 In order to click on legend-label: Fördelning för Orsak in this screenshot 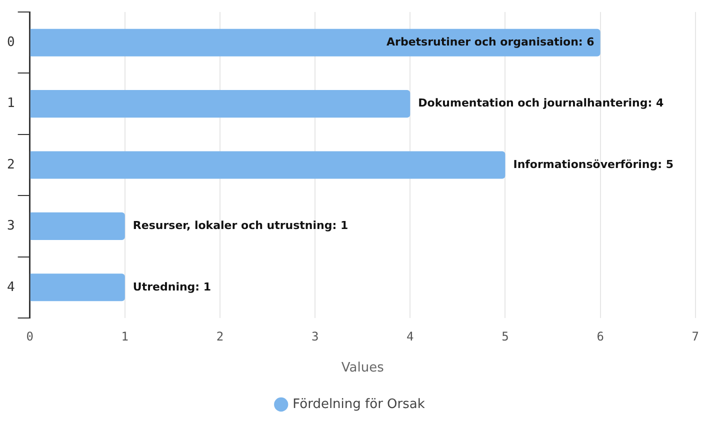, I will do `click(359, 404)`.